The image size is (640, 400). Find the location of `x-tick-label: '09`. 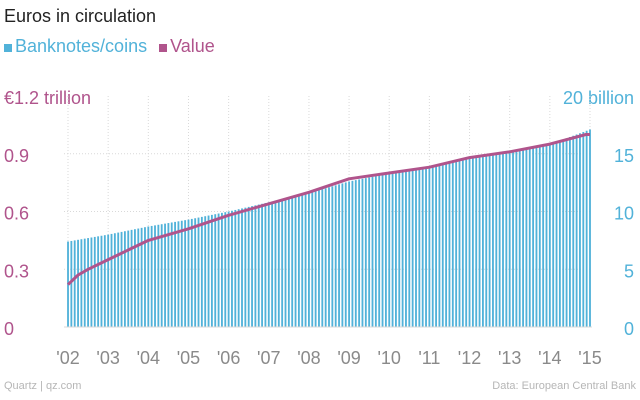

x-tick-label: '09 is located at coordinates (348, 358).